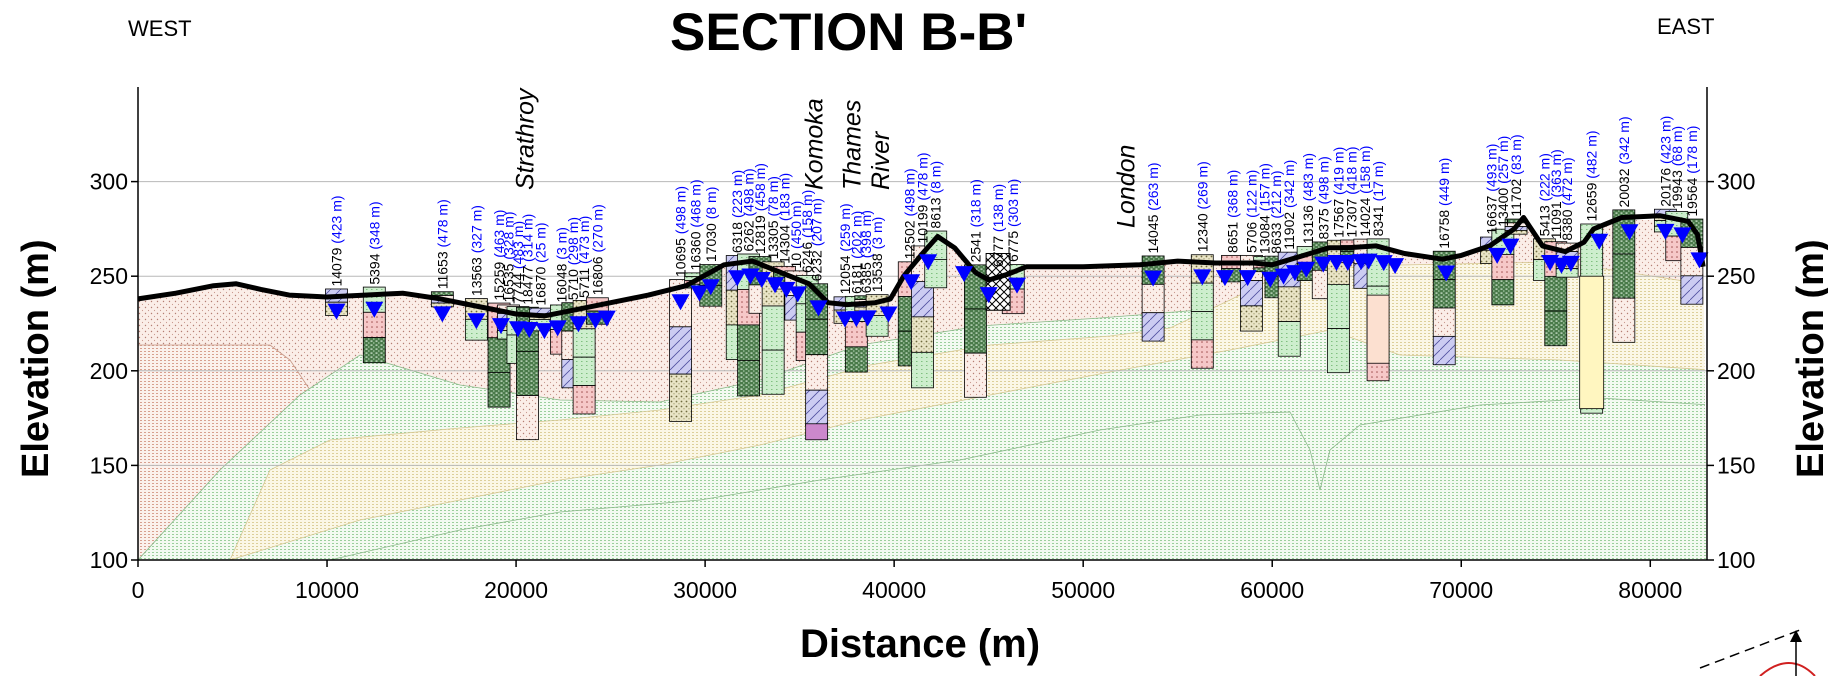  I want to click on well-offset: (158 m), so click(807, 214).